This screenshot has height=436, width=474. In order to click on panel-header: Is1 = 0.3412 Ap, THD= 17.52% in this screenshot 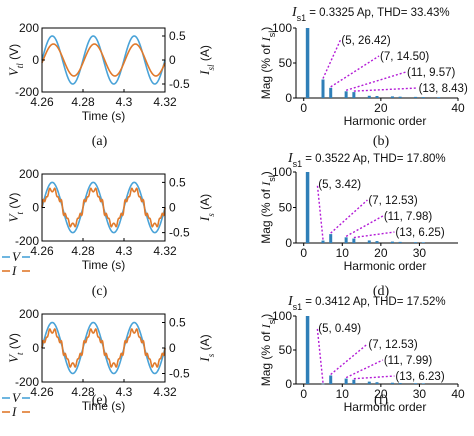, I will do `click(366, 303)`.